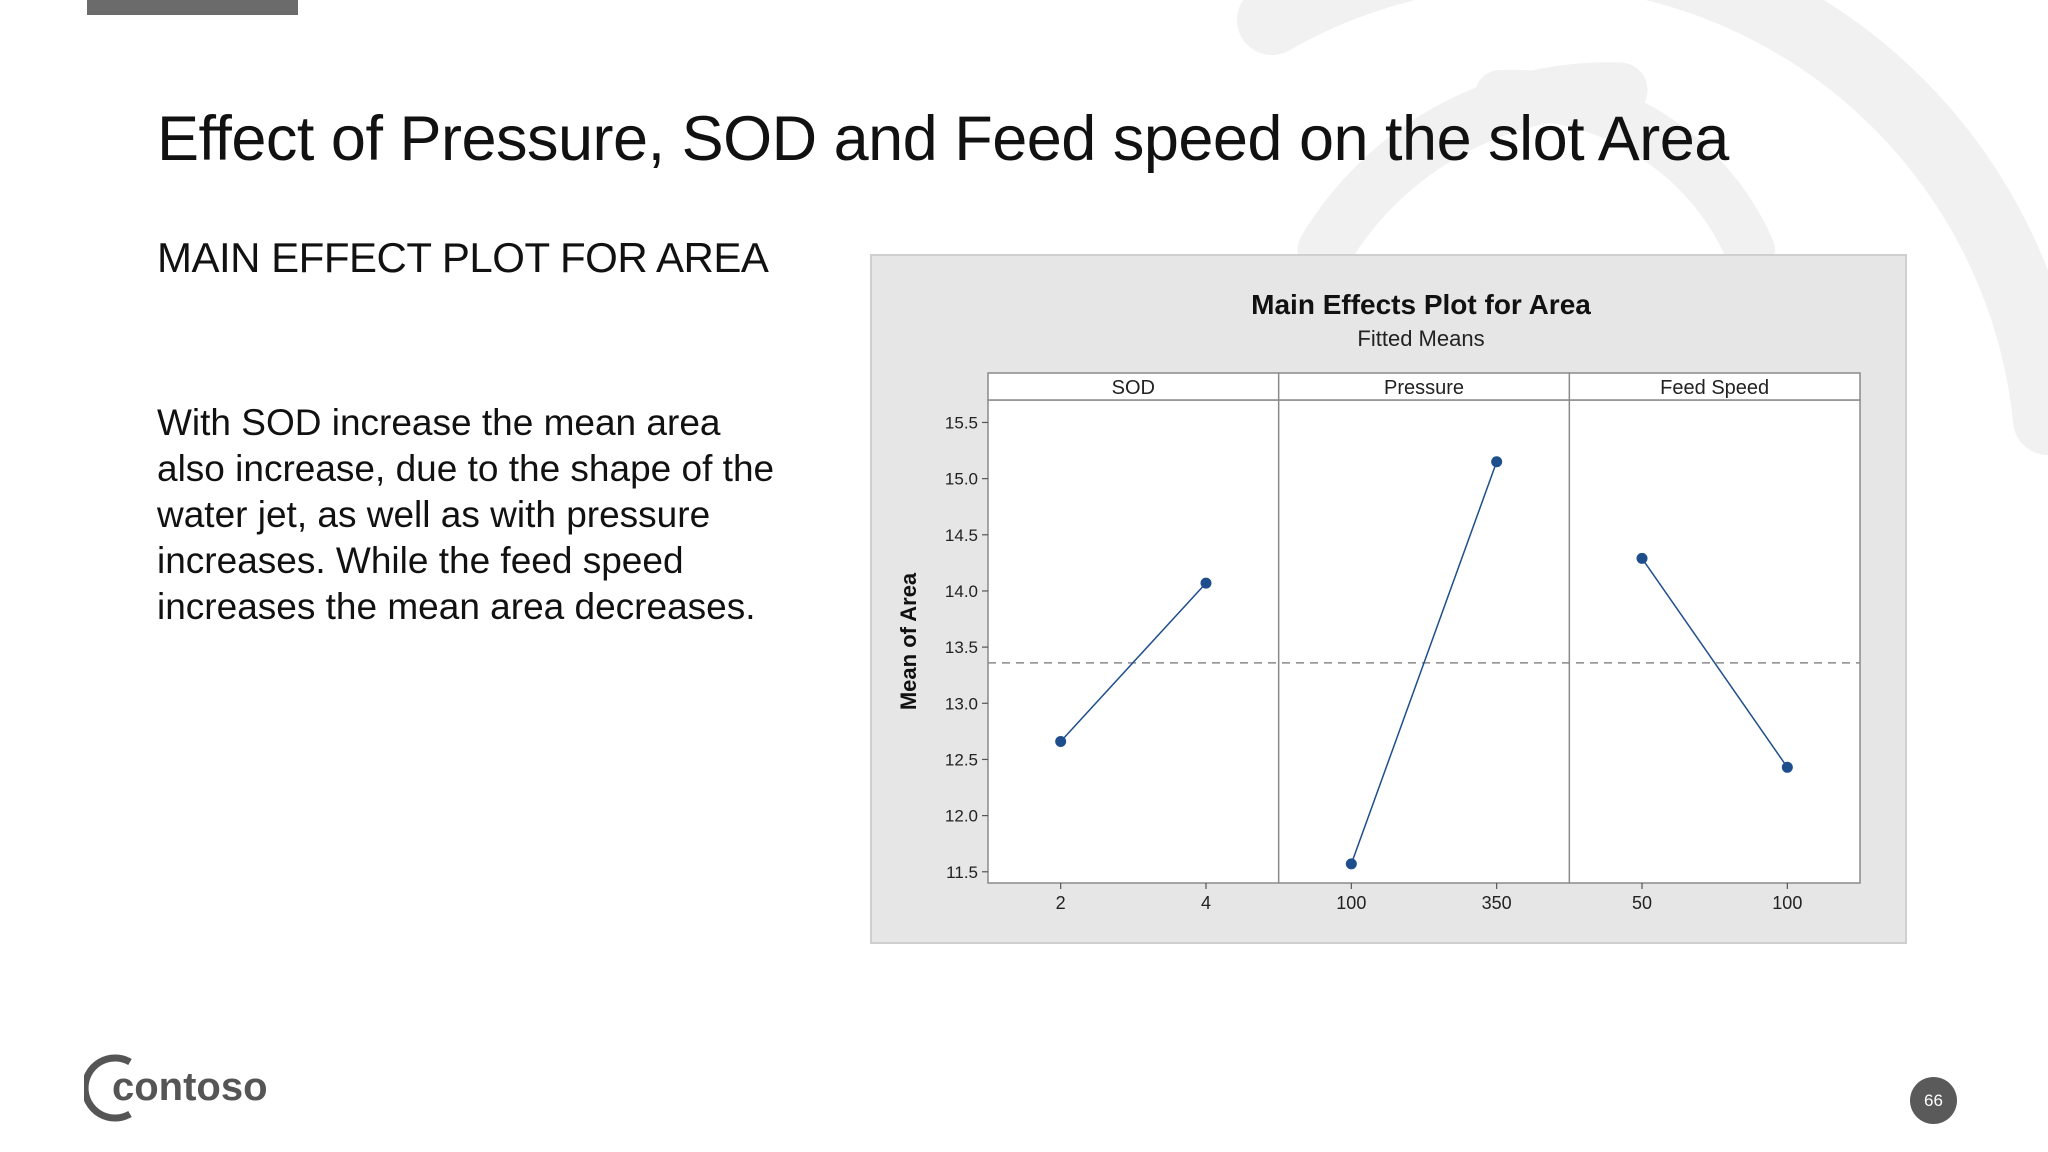  Describe the element at coordinates (1714, 388) in the screenshot. I see `panel-label: Feed Speed` at that location.